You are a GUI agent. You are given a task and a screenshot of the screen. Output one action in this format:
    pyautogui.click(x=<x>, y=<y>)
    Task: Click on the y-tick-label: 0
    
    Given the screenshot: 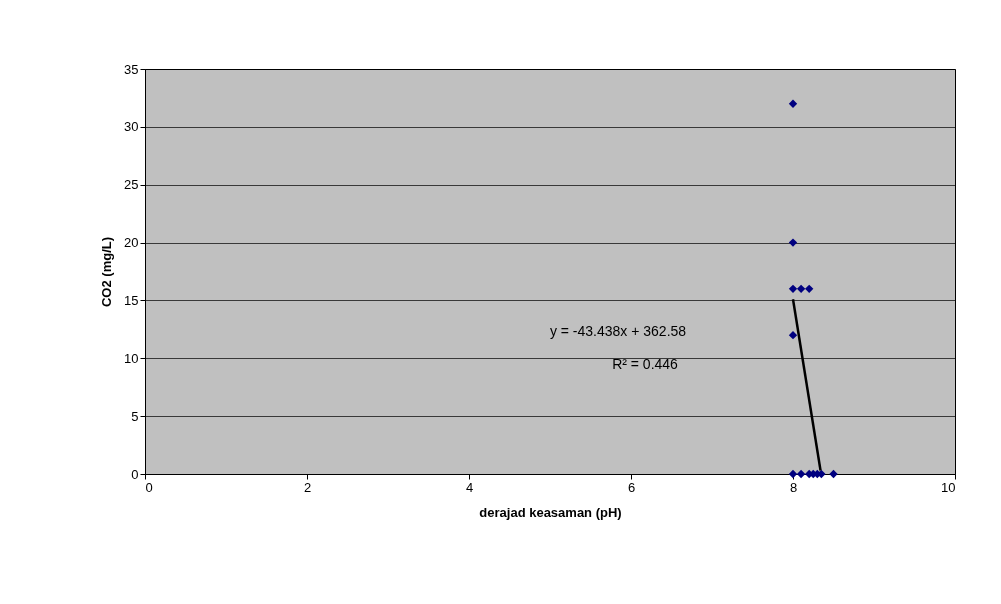 What is the action you would take?
    pyautogui.click(x=135, y=474)
    